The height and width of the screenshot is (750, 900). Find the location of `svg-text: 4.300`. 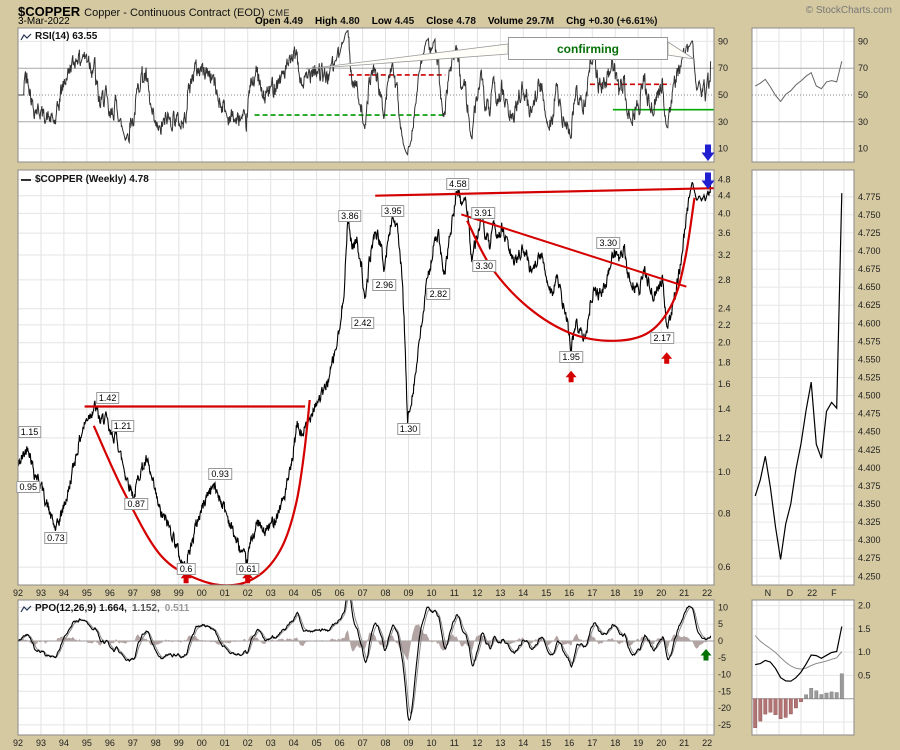

svg-text: 4.300 is located at coordinates (869, 540).